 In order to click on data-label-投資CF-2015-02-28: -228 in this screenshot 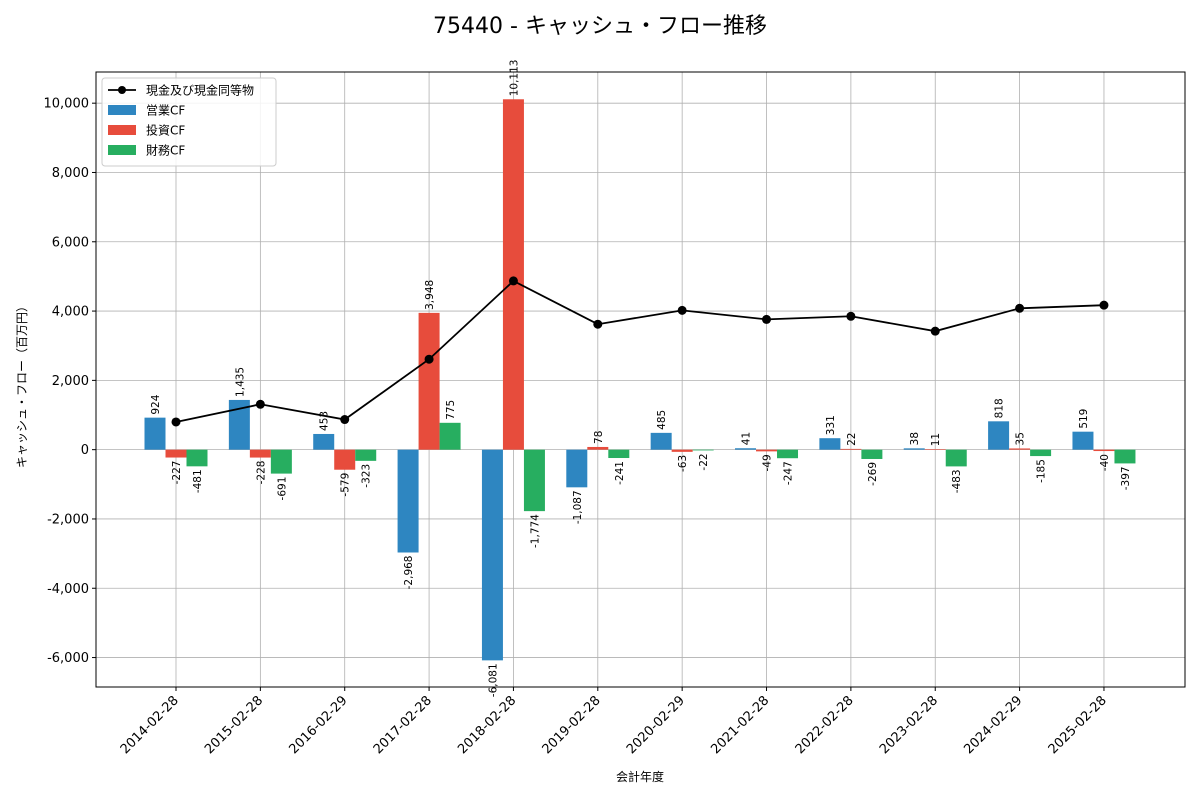, I will do `click(261, 473)`.